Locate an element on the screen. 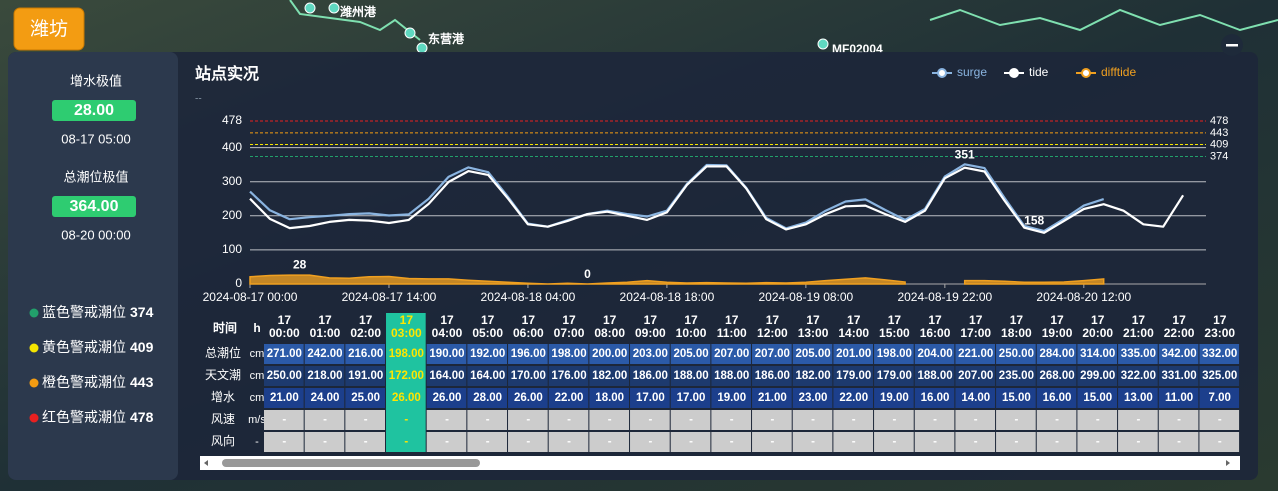  legend-icon is located at coordinates (1086, 73).